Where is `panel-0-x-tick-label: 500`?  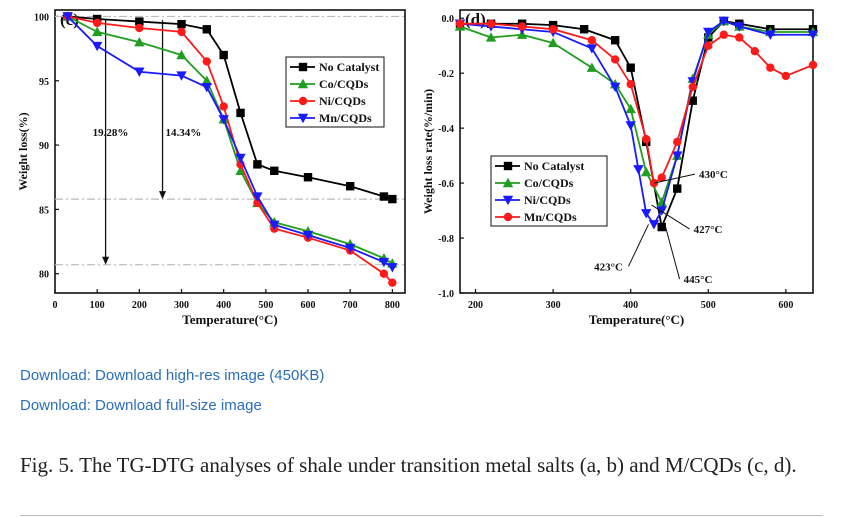 panel-0-x-tick-label: 500 is located at coordinates (265, 305).